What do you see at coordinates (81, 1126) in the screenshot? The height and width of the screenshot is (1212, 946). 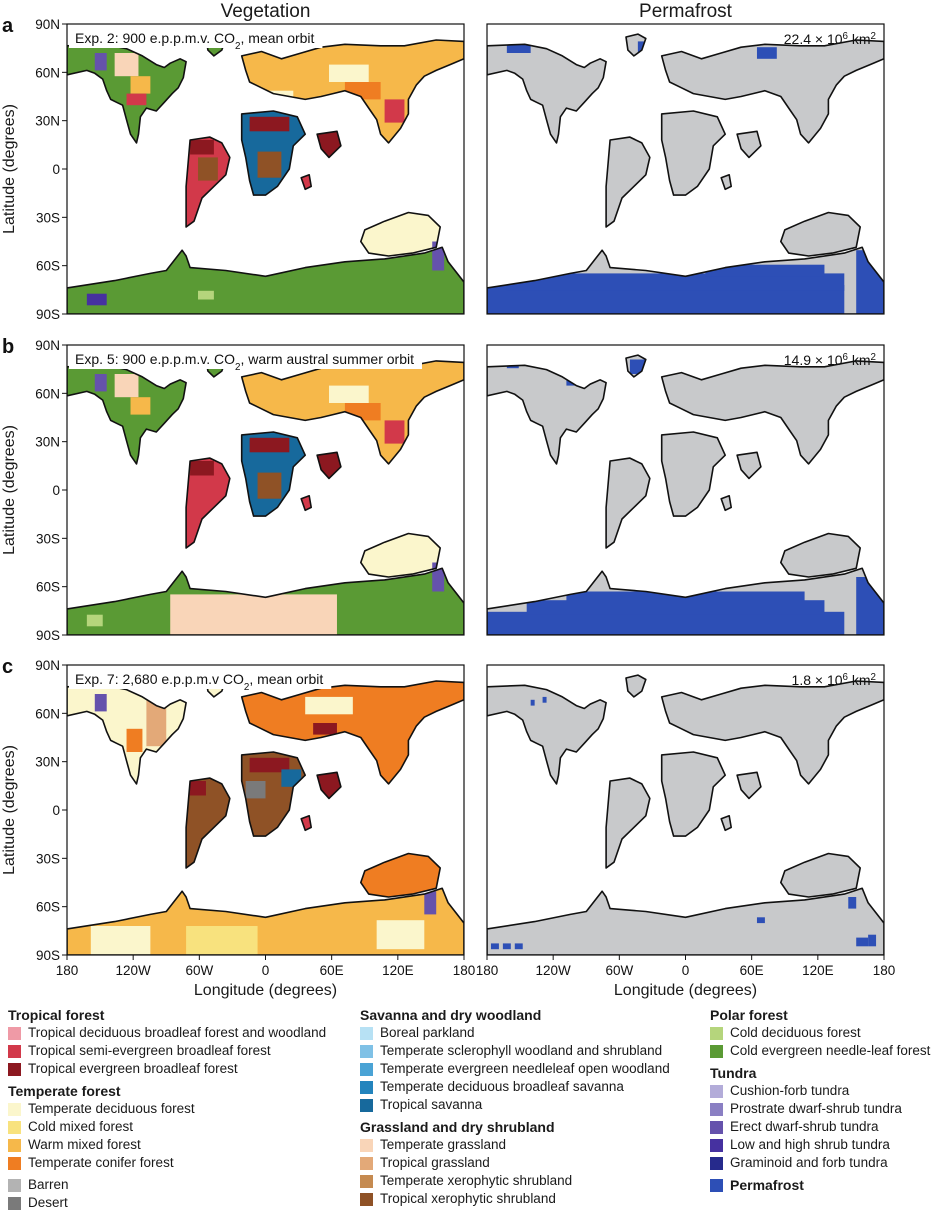 I see `legend-item-label: Cold mixed forest` at bounding box center [81, 1126].